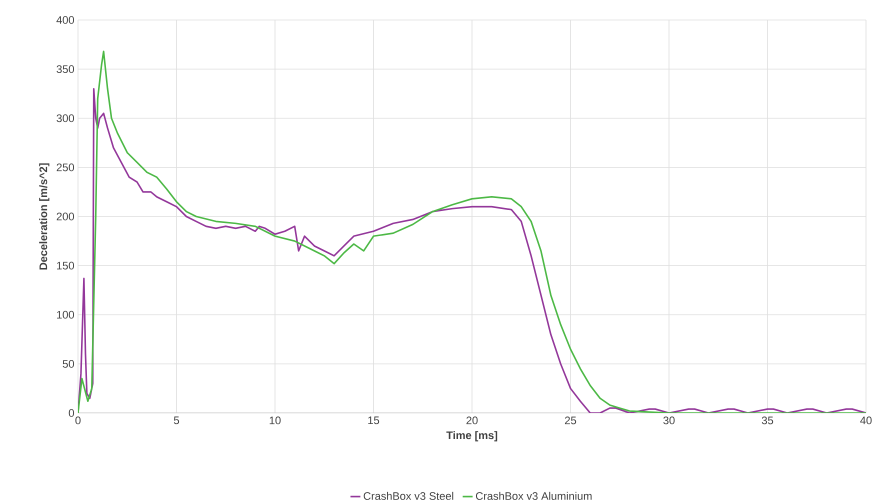 This screenshot has height=503, width=876. Describe the element at coordinates (65, 168) in the screenshot. I see `y-tick-label: 250` at that location.